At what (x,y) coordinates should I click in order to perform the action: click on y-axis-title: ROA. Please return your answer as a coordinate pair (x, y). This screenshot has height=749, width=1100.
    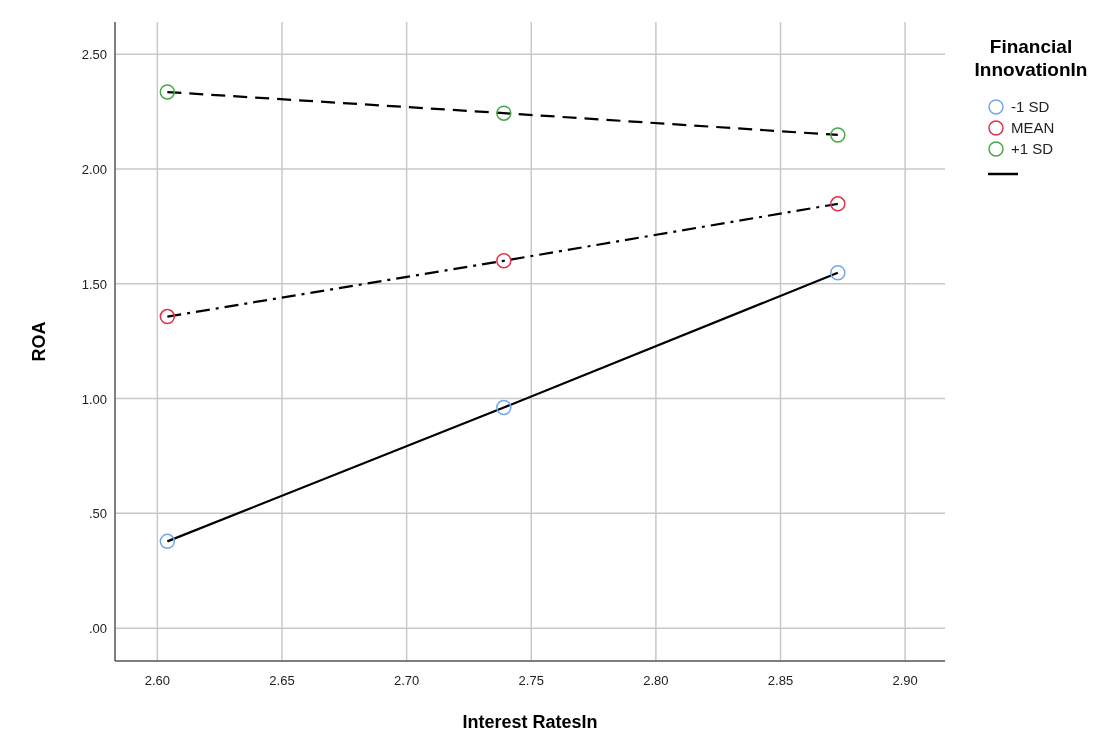
    Looking at the image, I should click on (39, 341).